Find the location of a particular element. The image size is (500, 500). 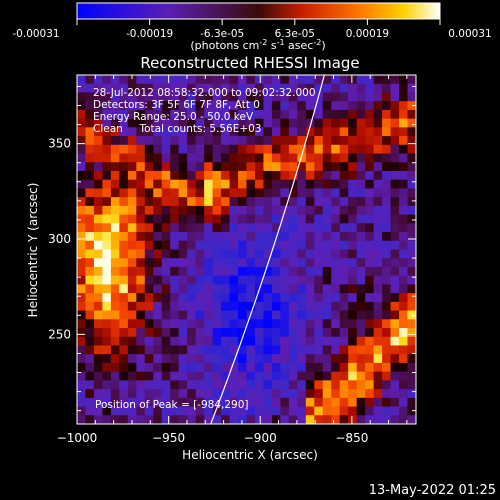

footer-date: 13-May-2022 01:25 is located at coordinates (432, 490).